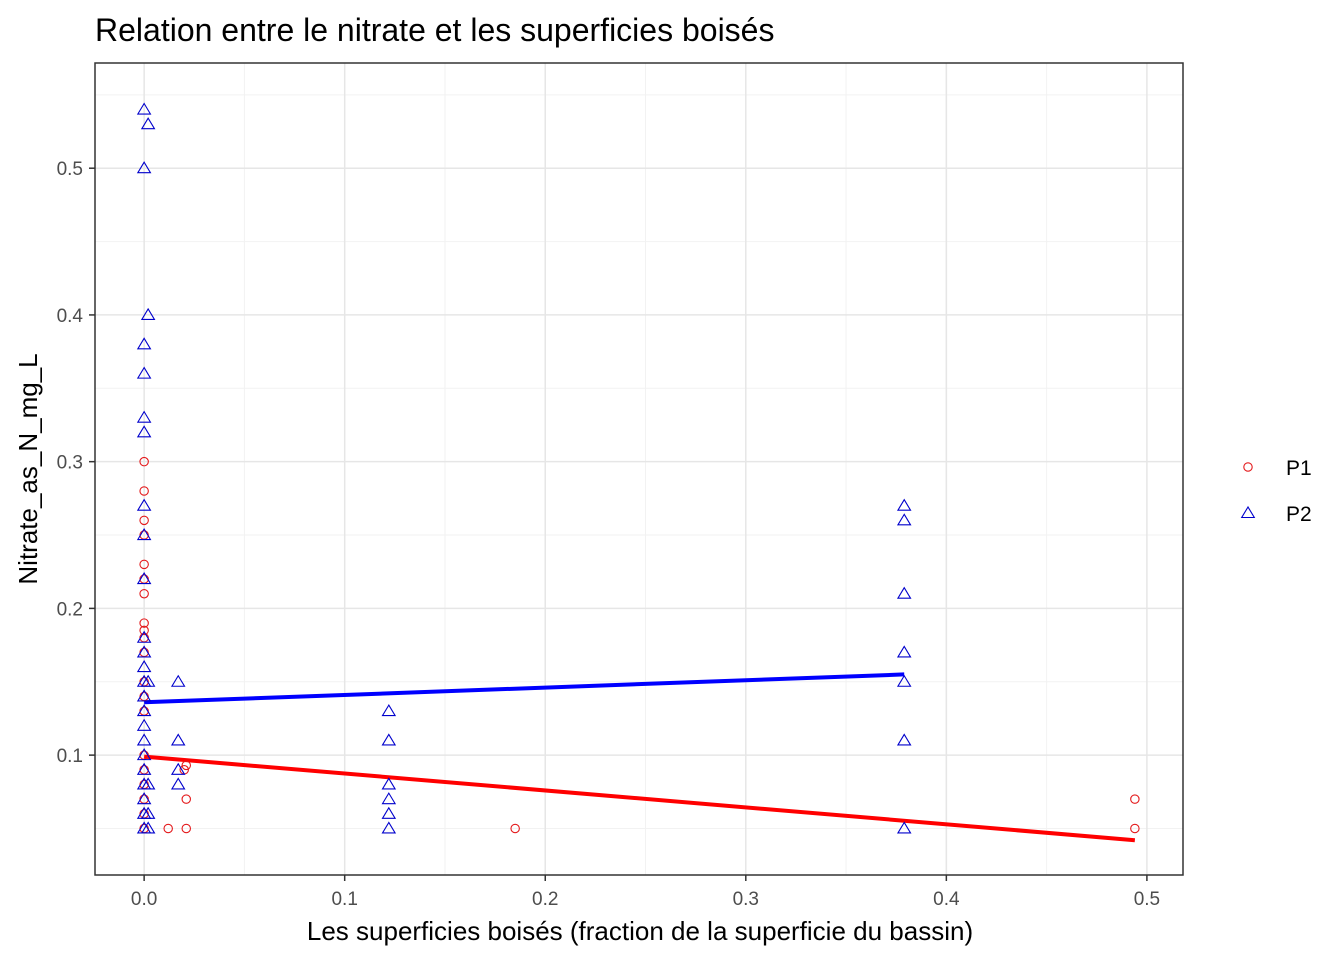 Image resolution: width=1344 pixels, height=960 pixels. Describe the element at coordinates (639, 798) in the screenshot. I see `fit-line-p1` at that location.